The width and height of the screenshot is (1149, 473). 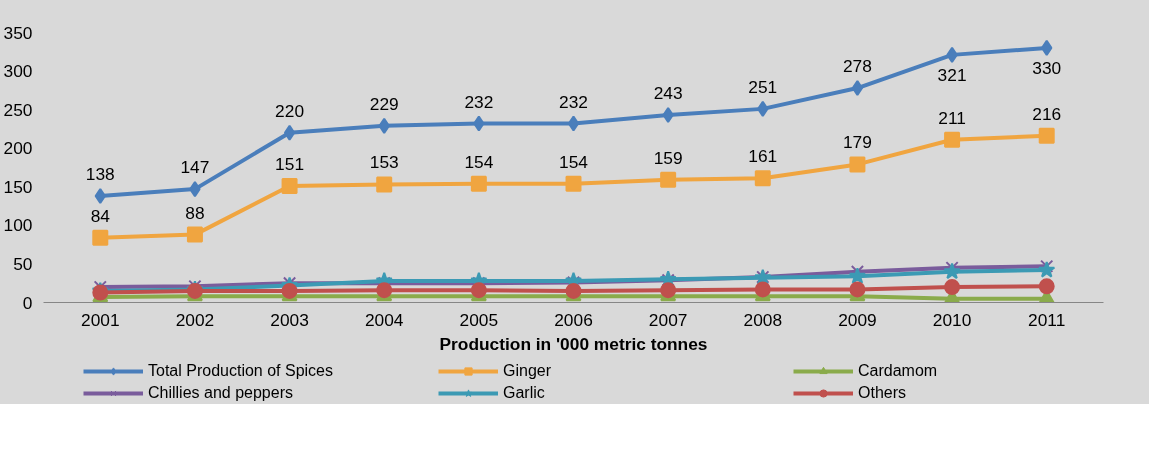 What do you see at coordinates (952, 74) in the screenshot?
I see `data-label: 321` at bounding box center [952, 74].